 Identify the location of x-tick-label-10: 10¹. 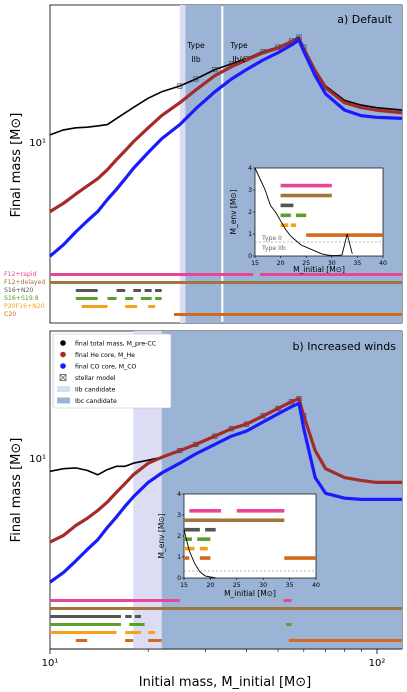
(50, 663).